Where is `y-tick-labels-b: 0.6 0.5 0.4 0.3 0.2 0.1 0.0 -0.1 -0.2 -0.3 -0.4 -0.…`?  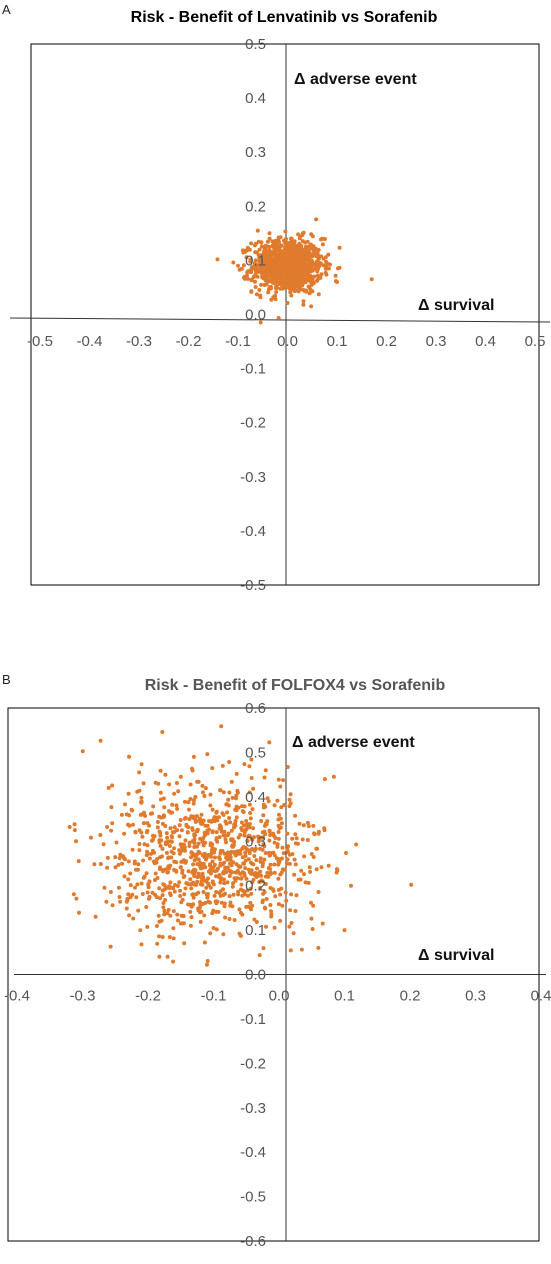
y-tick-labels-b: 0.6 0.5 0.4 0.3 0.2 0.1 0.0 -0.1 -0.2 -0.3 -0.4 -0.… is located at coordinates (253, 975).